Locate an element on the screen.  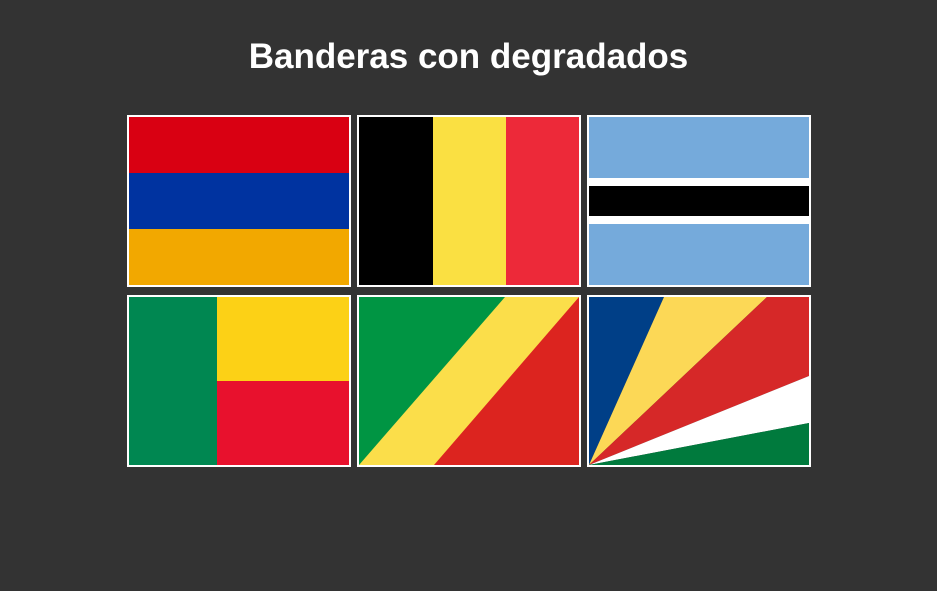
botswana-flag-graphic is located at coordinates (699, 201).